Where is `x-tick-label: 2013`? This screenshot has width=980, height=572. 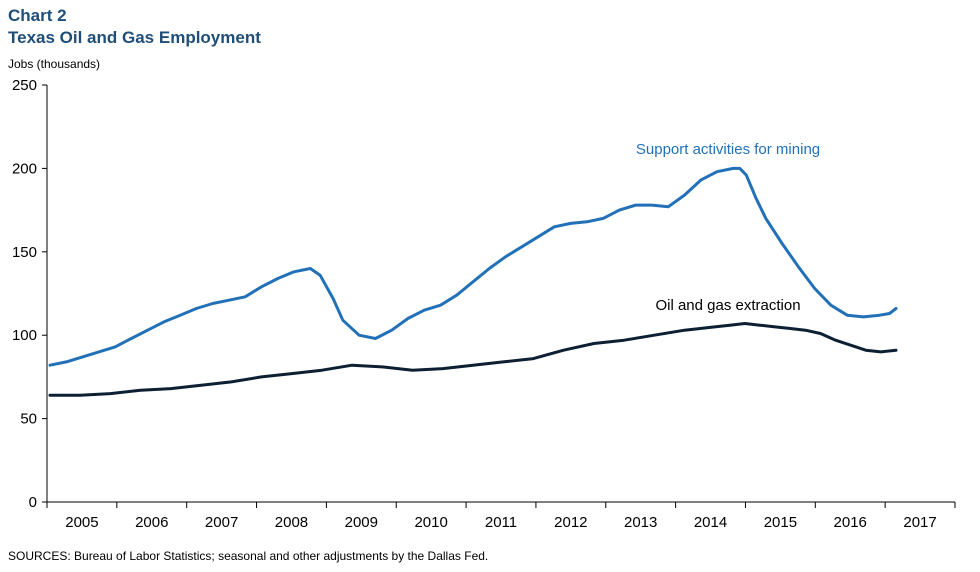 x-tick-label: 2013 is located at coordinates (640, 522).